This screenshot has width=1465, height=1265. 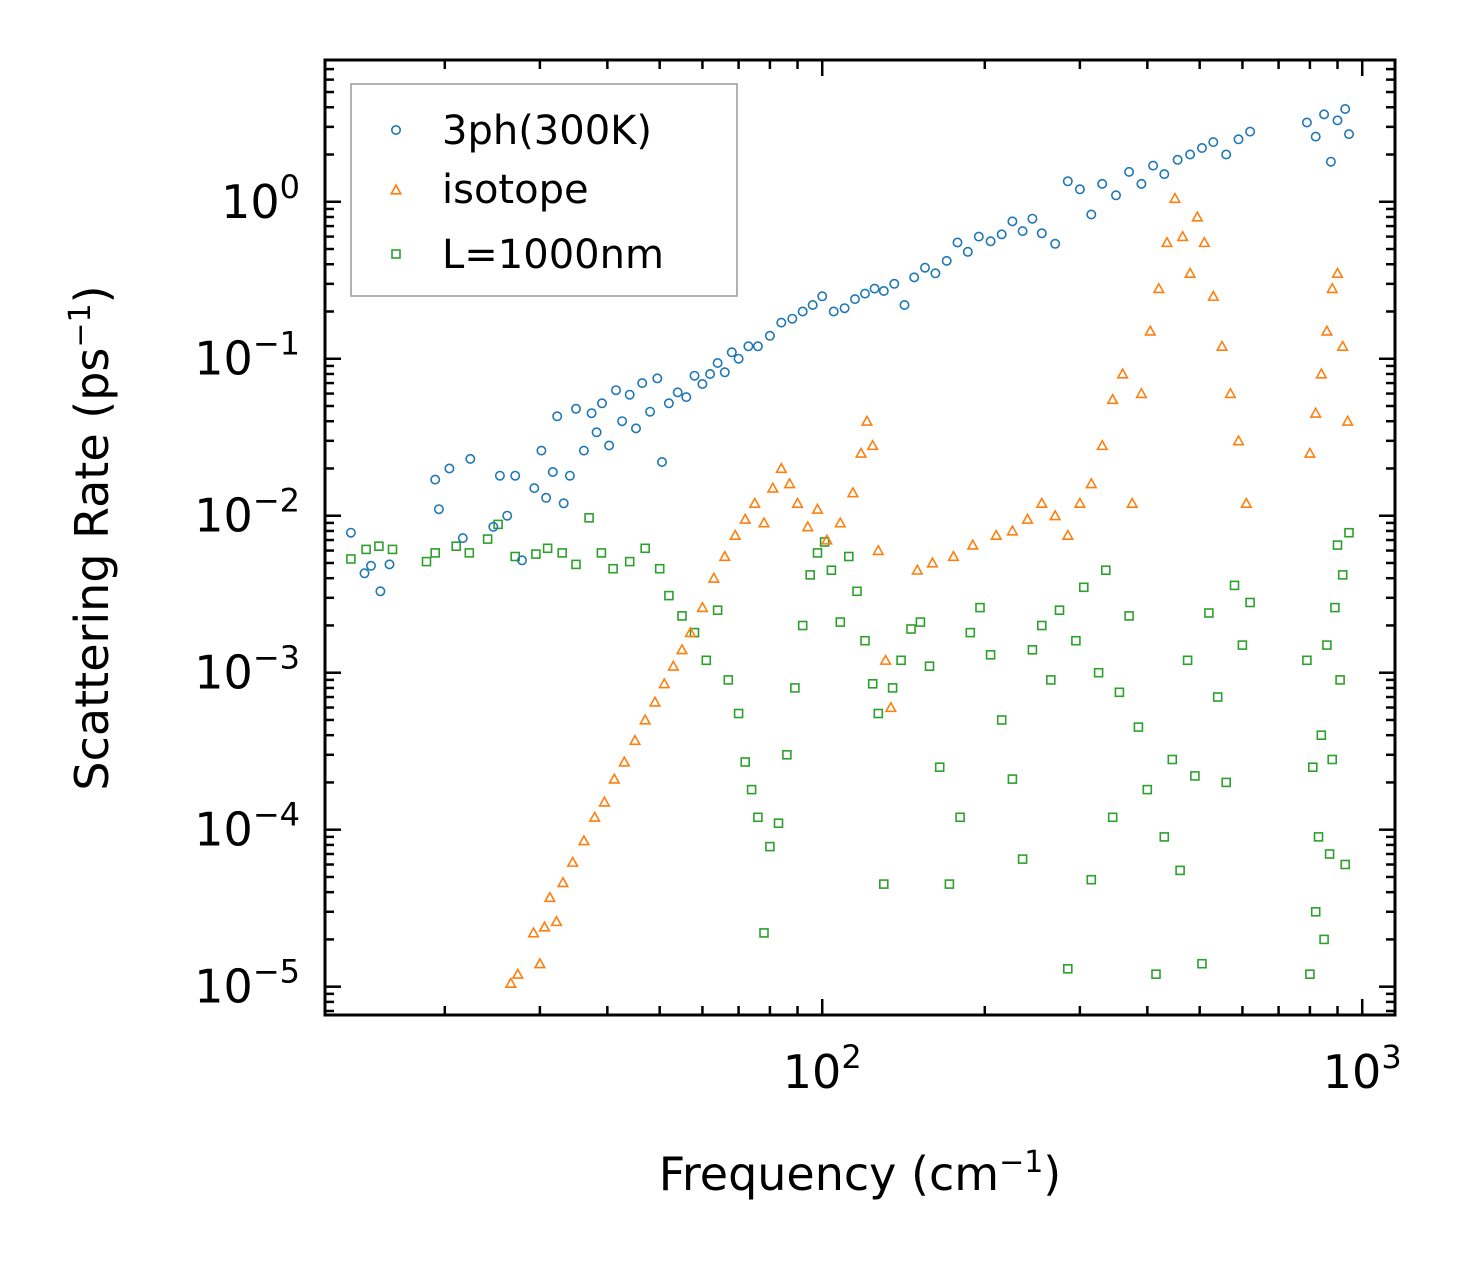 What do you see at coordinates (547, 131) in the screenshot?
I see `legend-label-3ph: 3ph(300K)` at bounding box center [547, 131].